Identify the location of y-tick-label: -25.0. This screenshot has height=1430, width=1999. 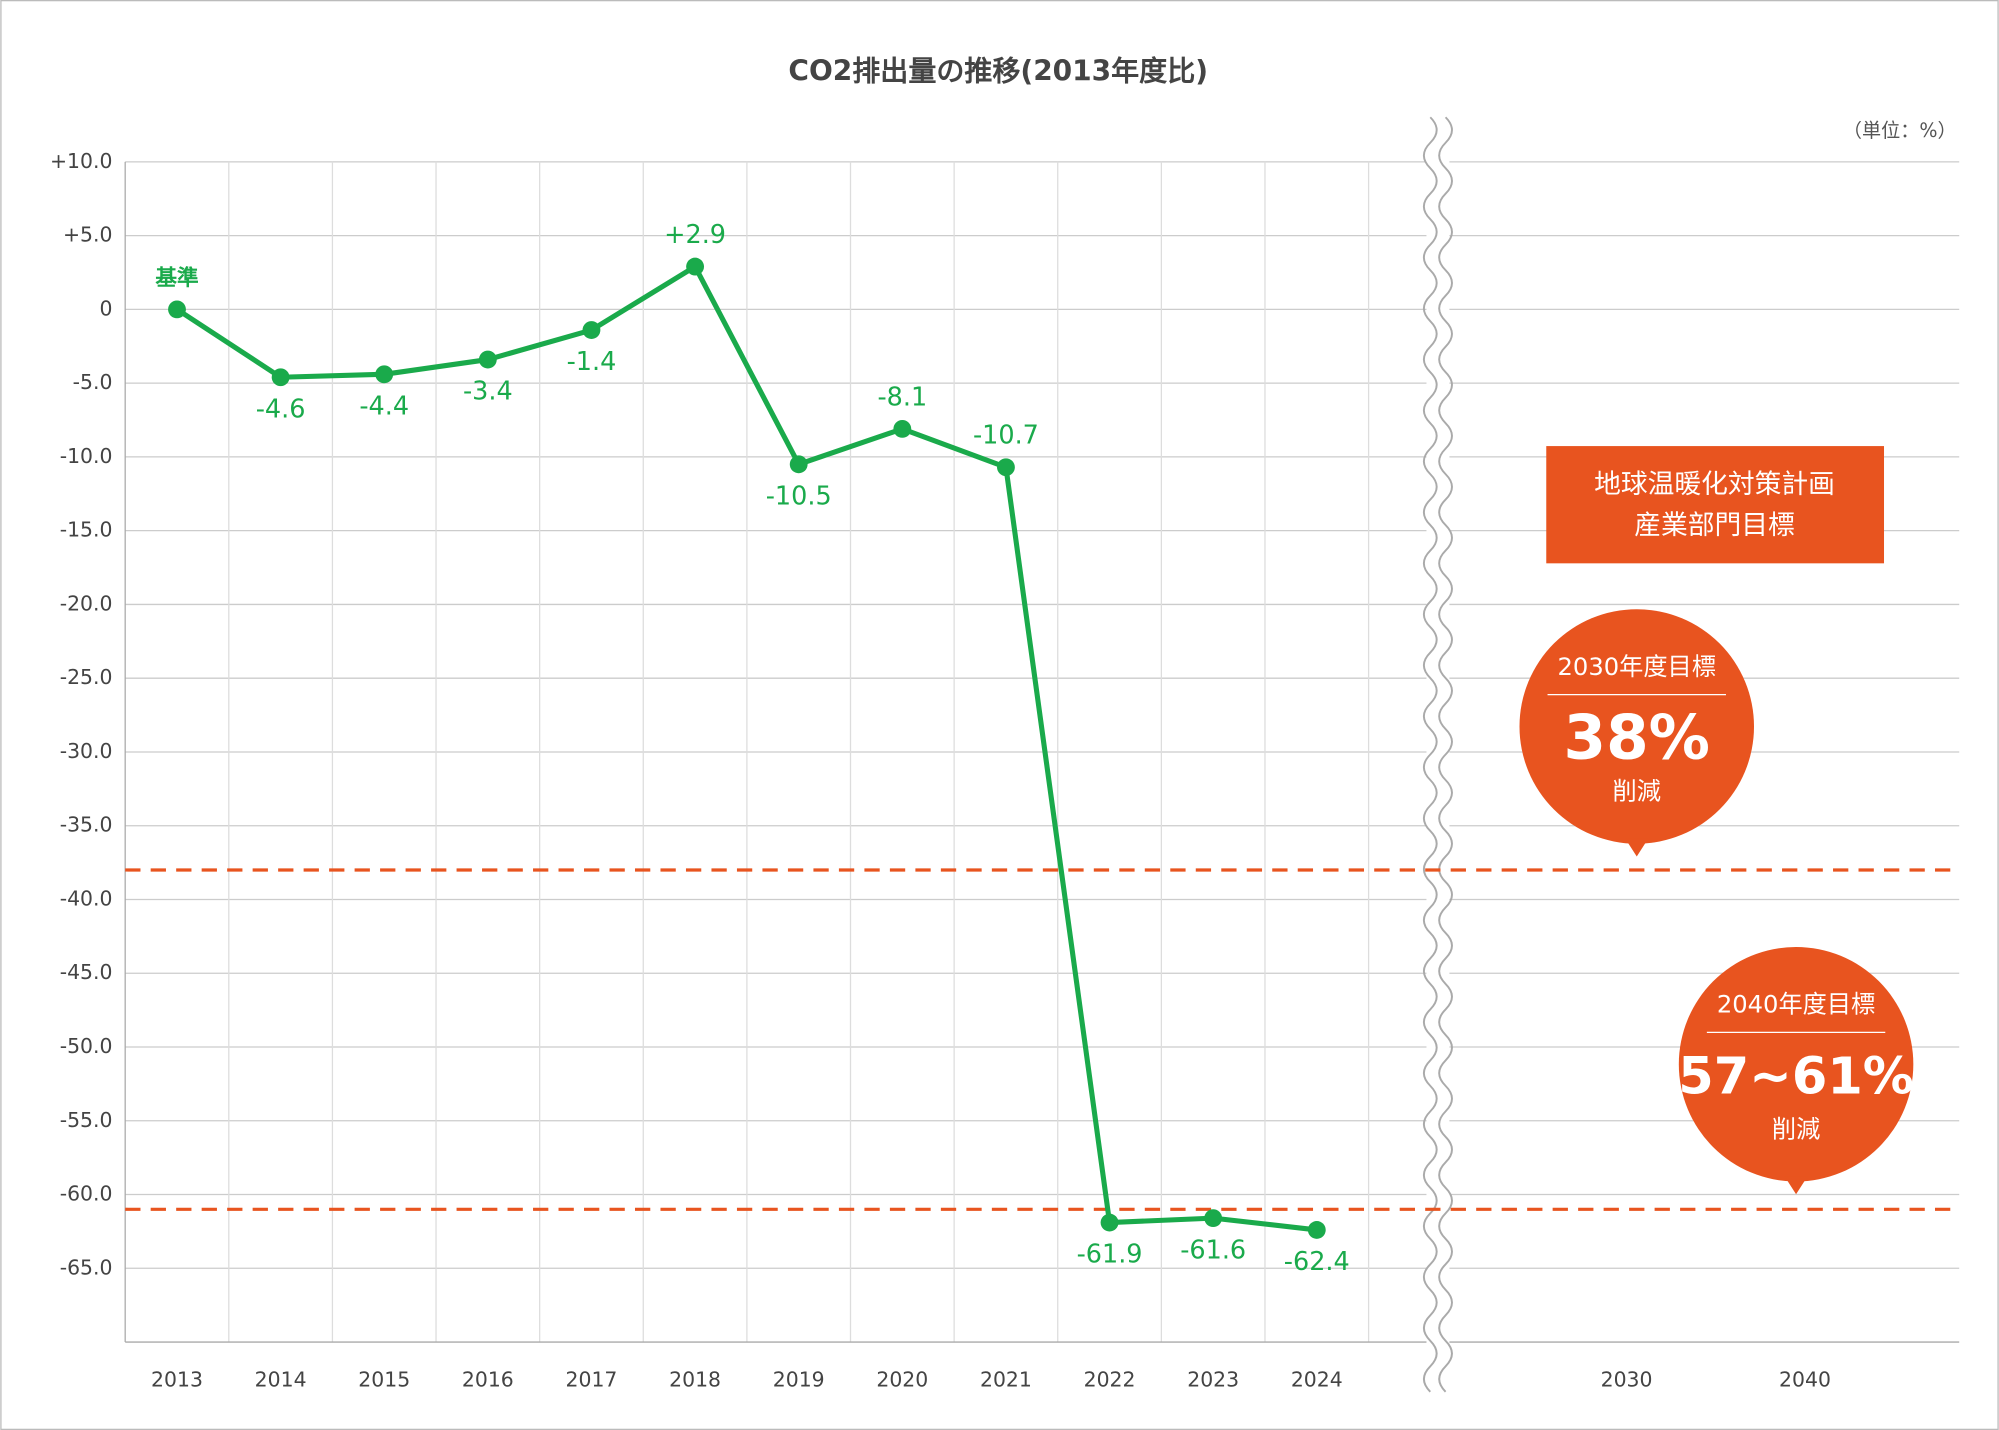
(86, 677).